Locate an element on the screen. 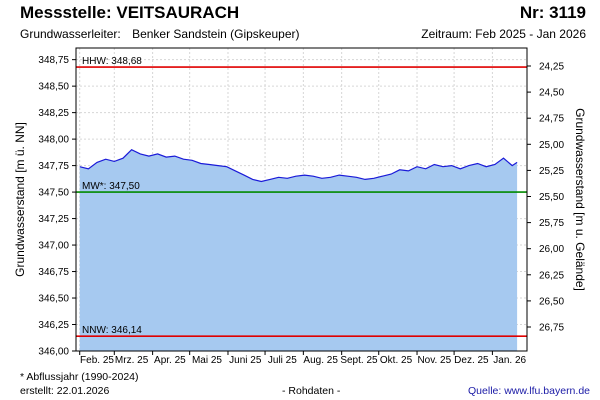 This screenshot has height=400, width=600. series-line is located at coordinates (298, 165).